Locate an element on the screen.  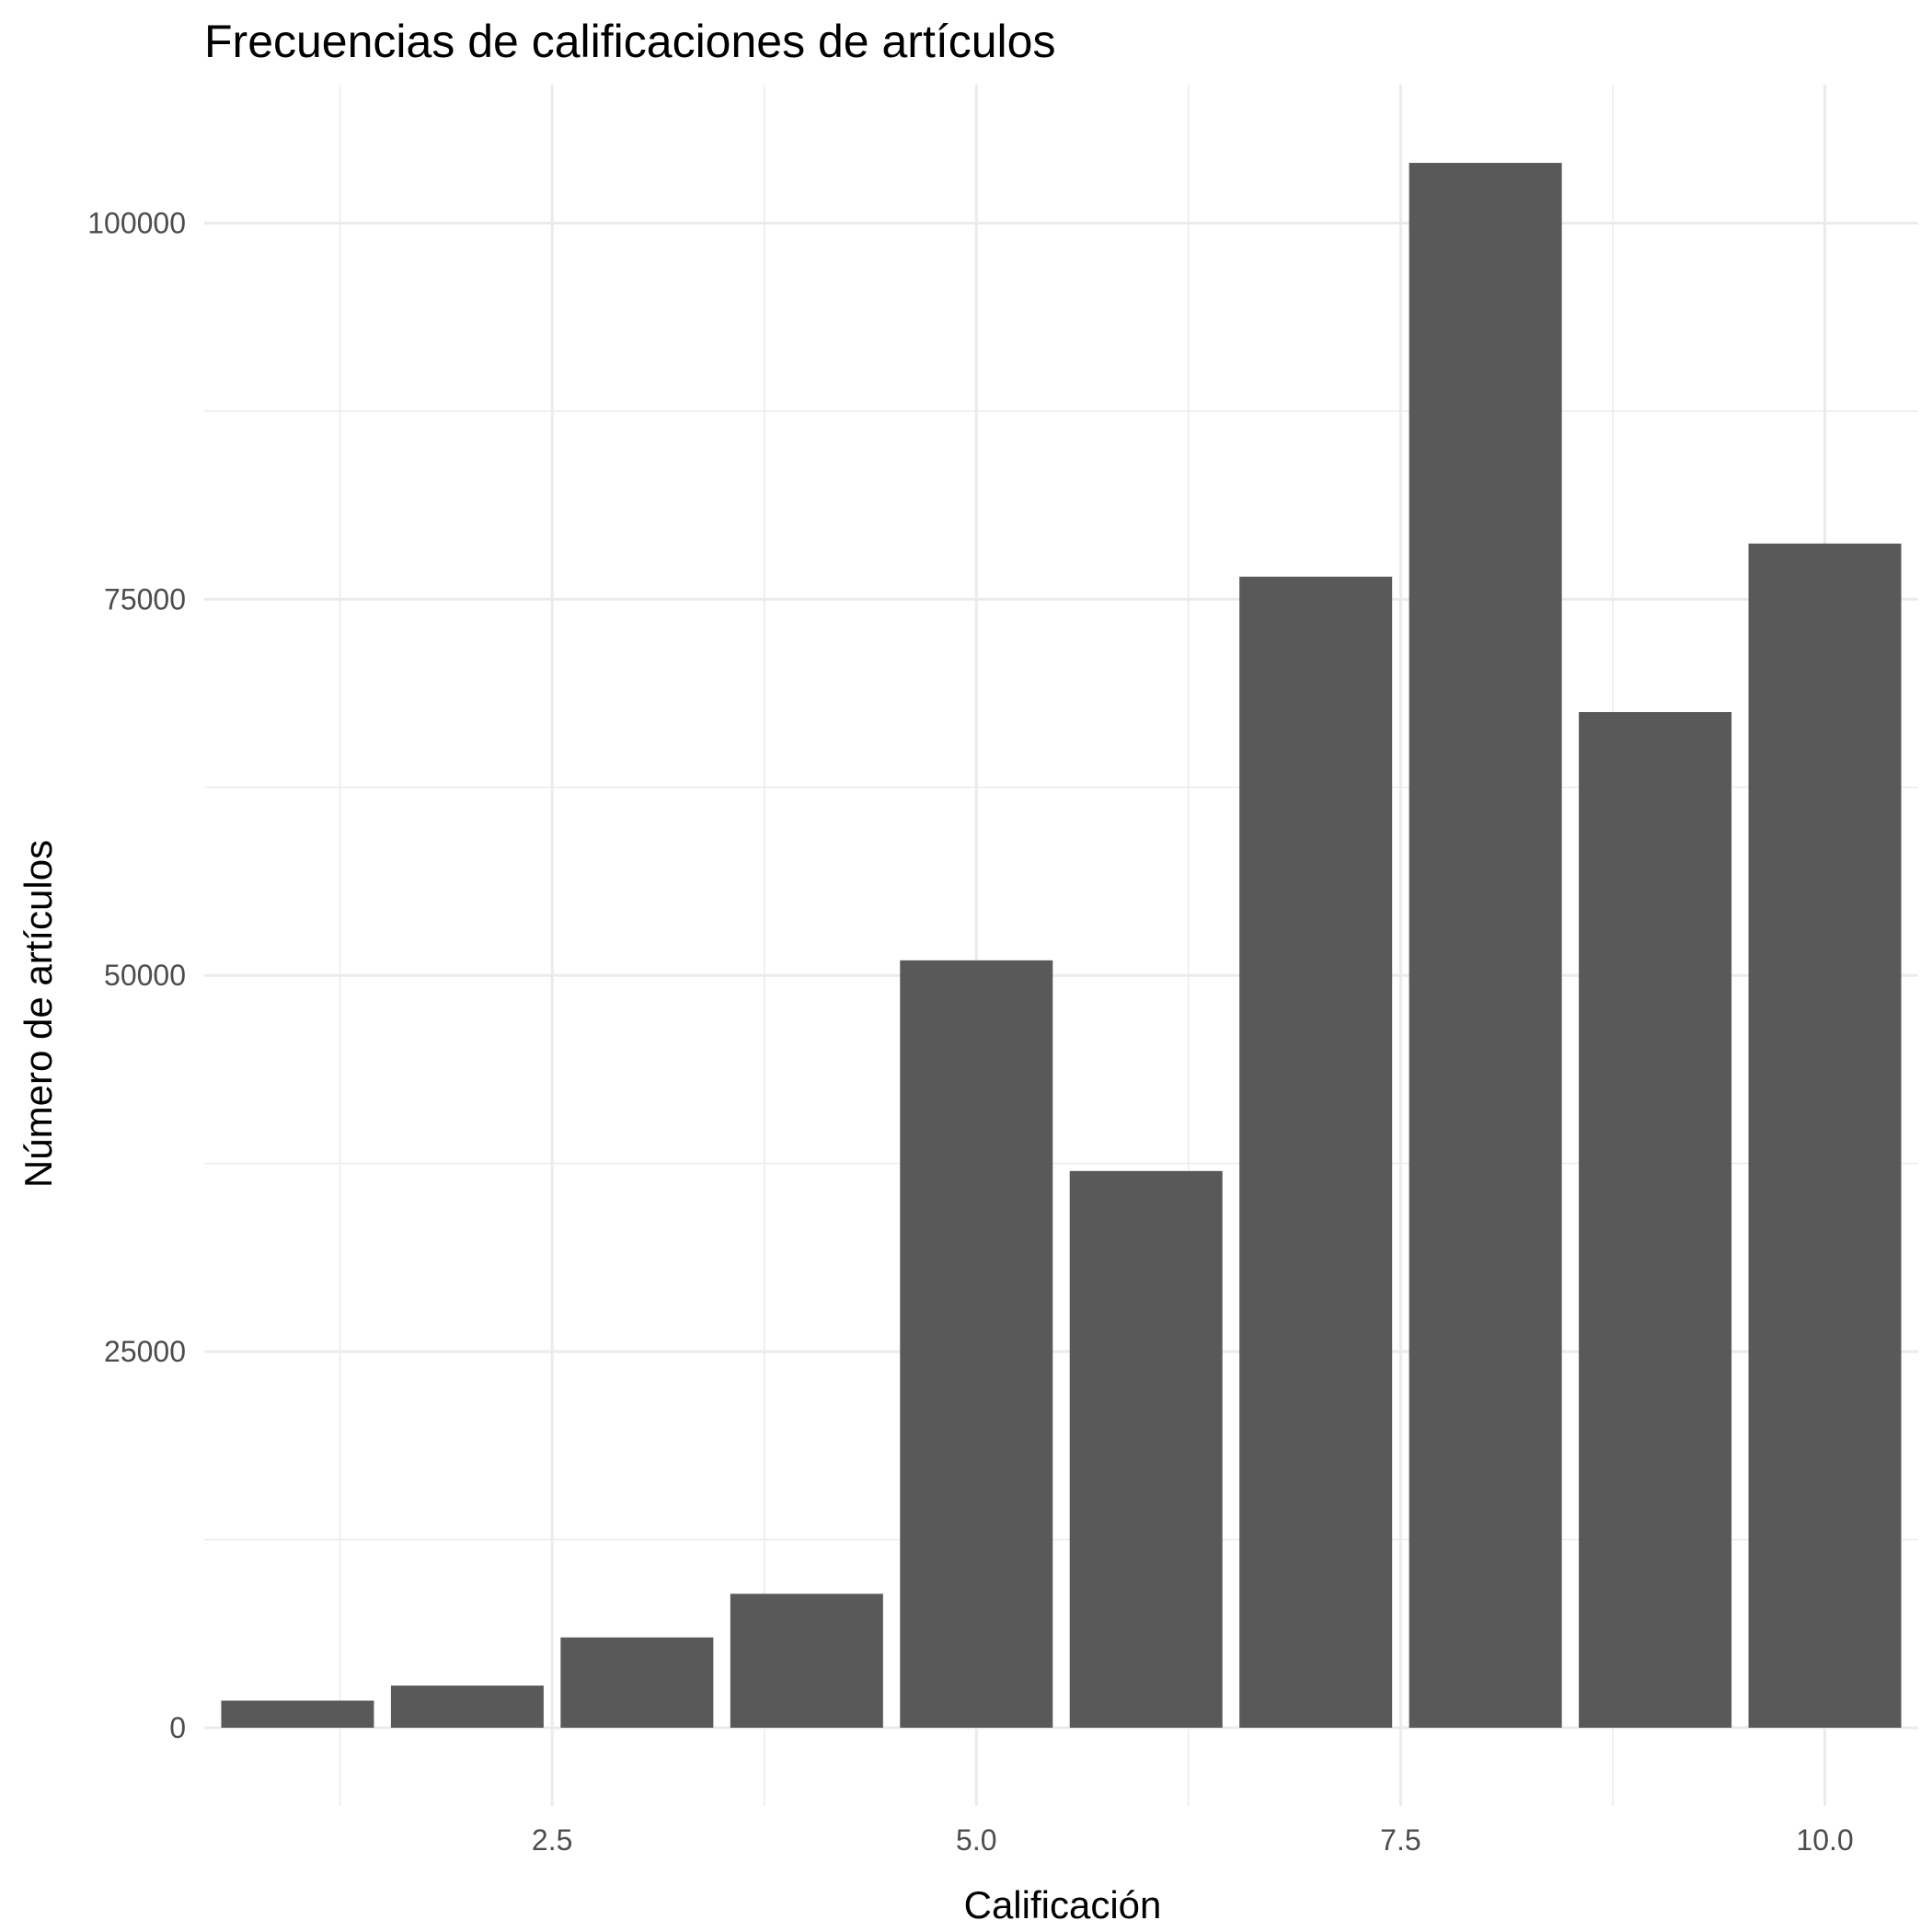
x-axis-tick-labels: 2.5 5.0 7.5 10.0 is located at coordinates (1193, 1840).